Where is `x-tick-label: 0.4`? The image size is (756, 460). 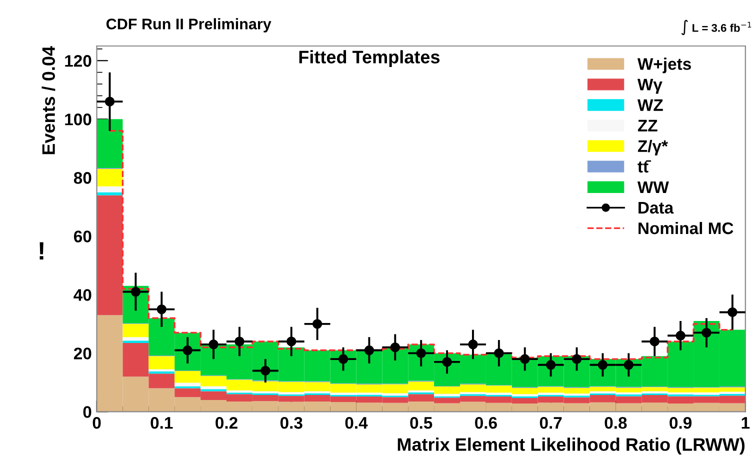 x-tick-label: 0.4 is located at coordinates (356, 423).